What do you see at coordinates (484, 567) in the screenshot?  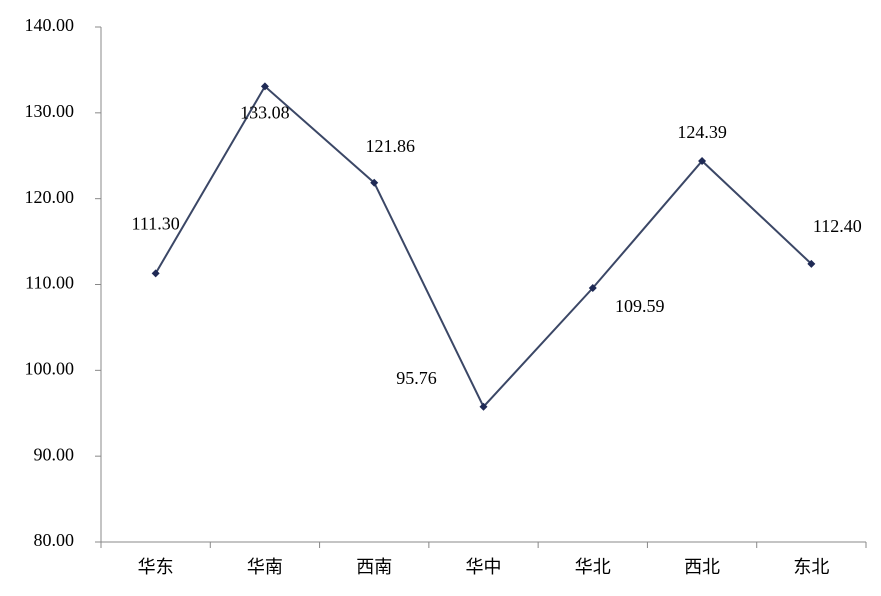 I see `x-tick-label: 华中` at bounding box center [484, 567].